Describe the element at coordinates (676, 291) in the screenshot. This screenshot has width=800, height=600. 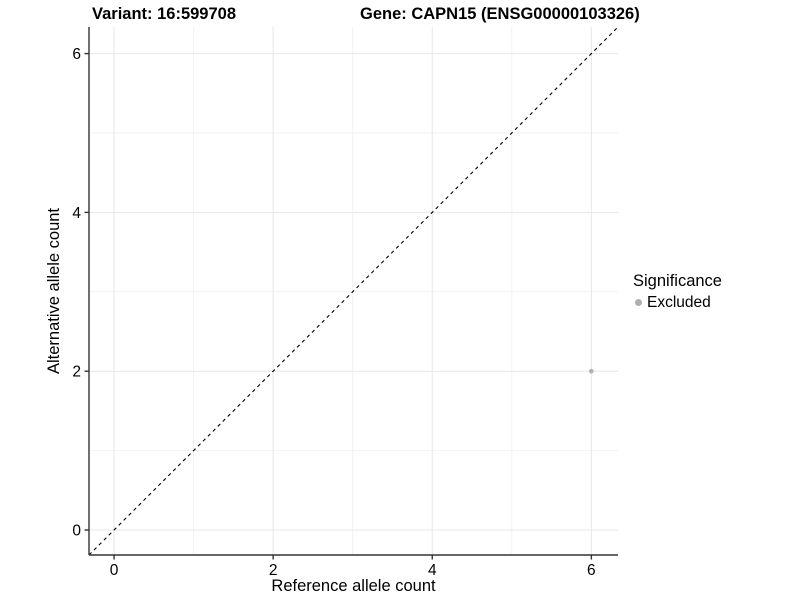
I see `legend: Significance Excluded` at that location.